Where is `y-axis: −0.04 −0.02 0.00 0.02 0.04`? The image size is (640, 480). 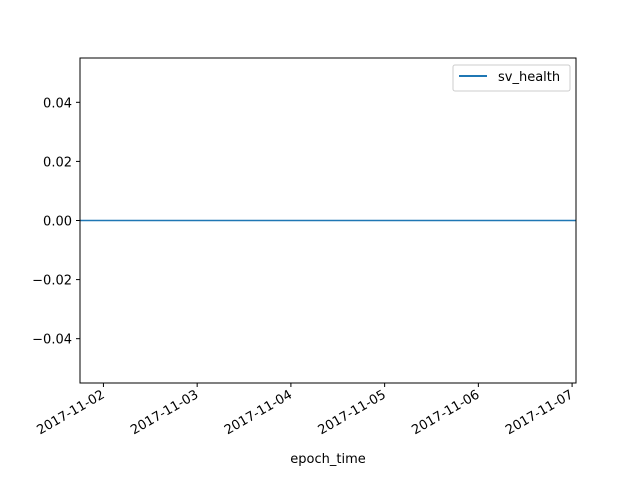
y-axis: −0.04 −0.02 0.00 0.02 0.04 is located at coordinates (56, 222).